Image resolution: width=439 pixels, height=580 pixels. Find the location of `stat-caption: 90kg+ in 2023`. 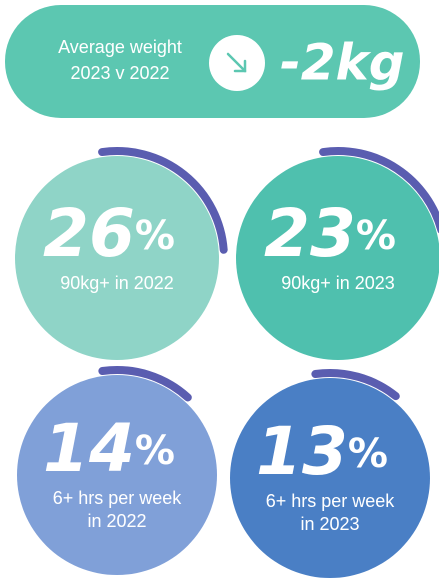

stat-caption: 90kg+ in 2023 is located at coordinates (338, 283).